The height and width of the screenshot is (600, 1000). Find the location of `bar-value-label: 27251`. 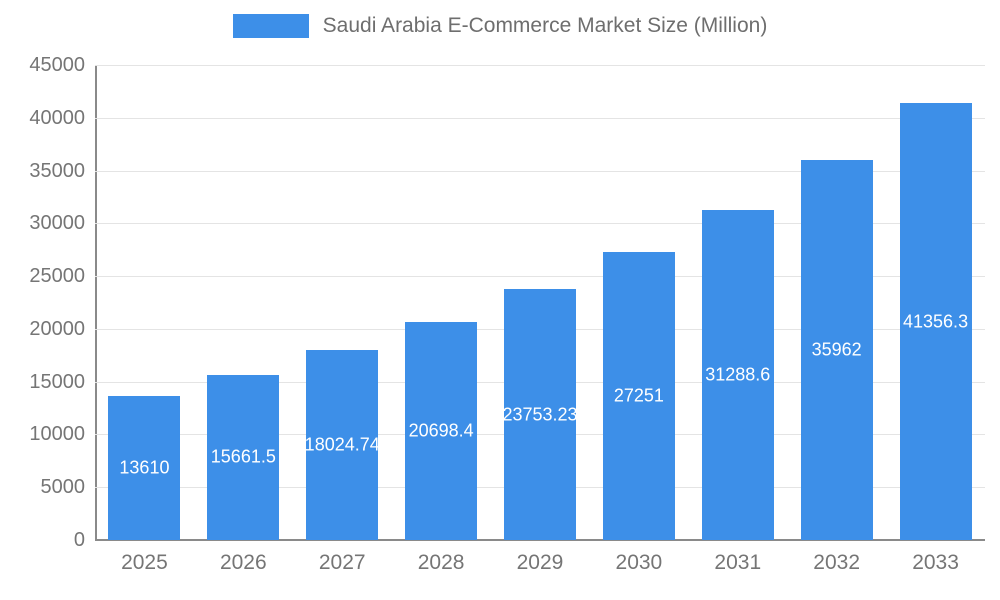

bar-value-label: 27251 is located at coordinates (638, 395).